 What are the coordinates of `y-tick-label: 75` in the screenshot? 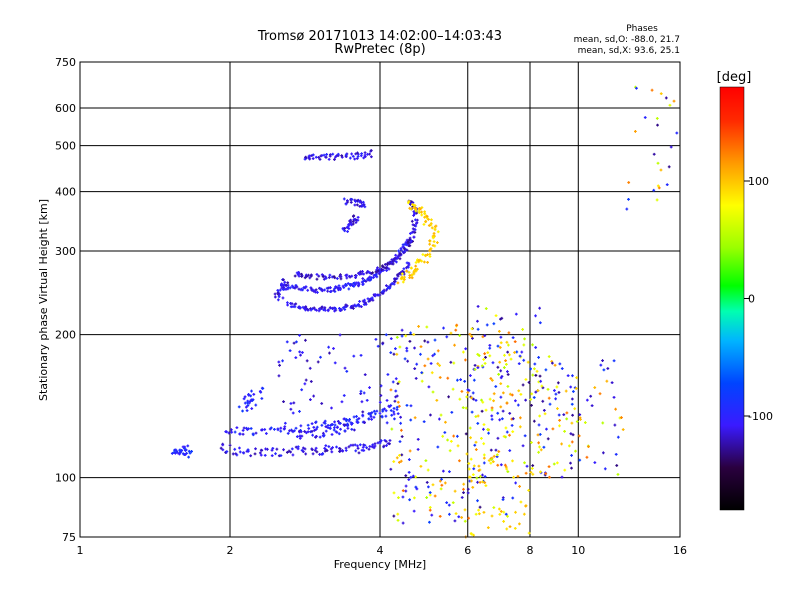 It's located at (69, 537).